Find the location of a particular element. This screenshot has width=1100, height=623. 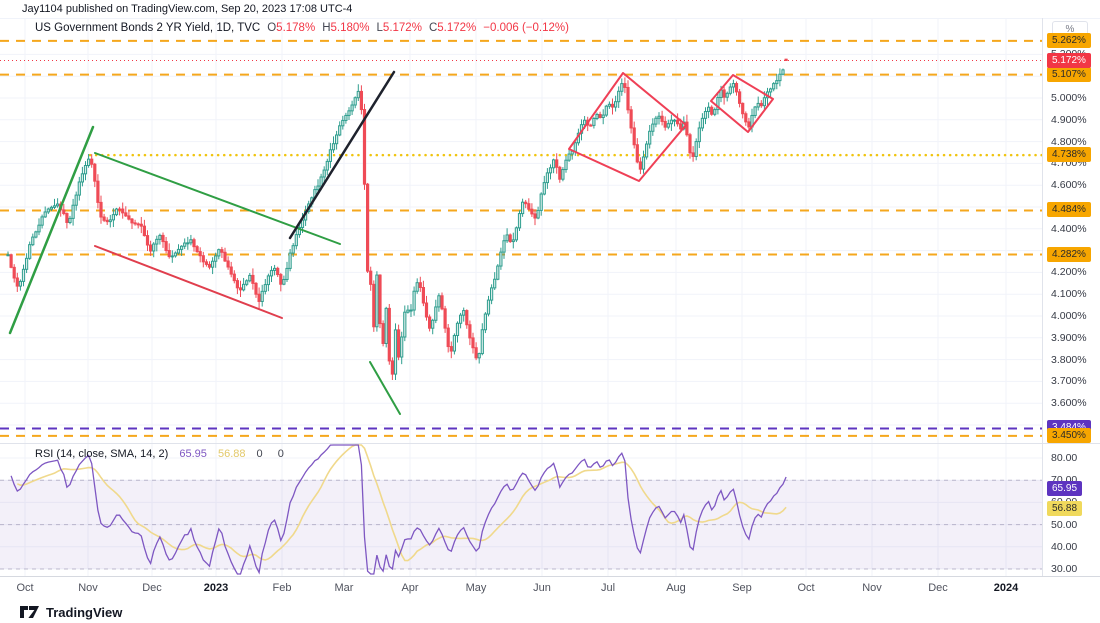

price-badge: 5.262% is located at coordinates (1069, 40).